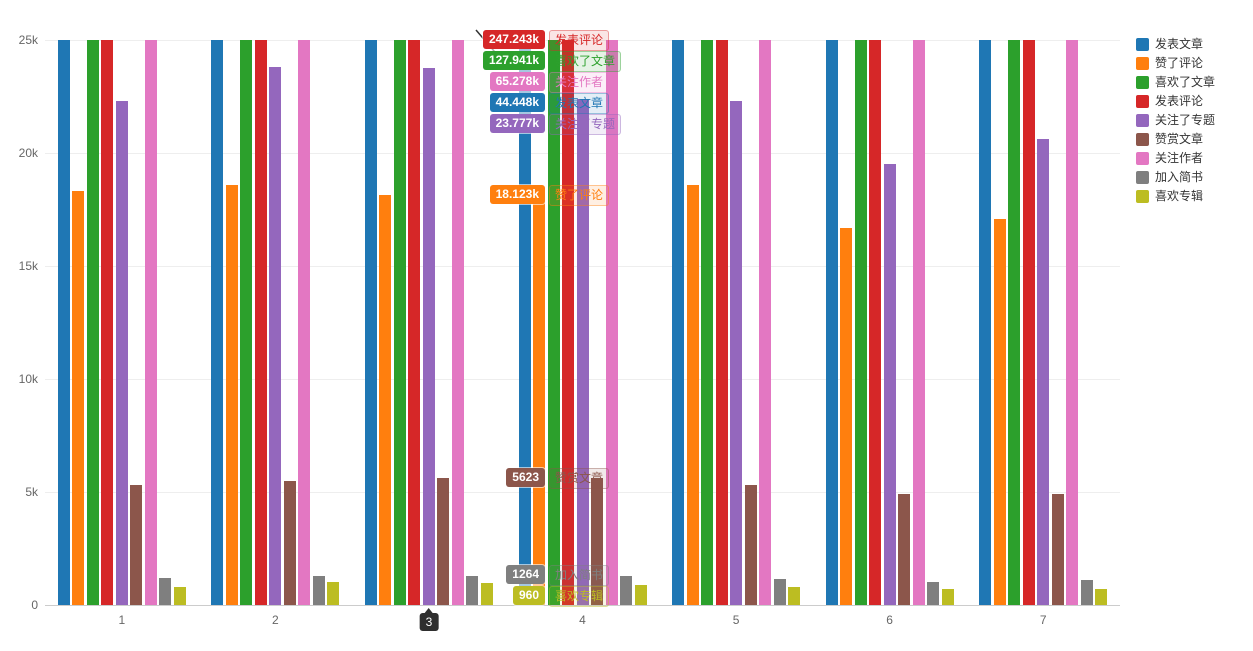  What do you see at coordinates (582, 351) in the screenshot?
I see `bar-关注了专题-group-4` at bounding box center [582, 351].